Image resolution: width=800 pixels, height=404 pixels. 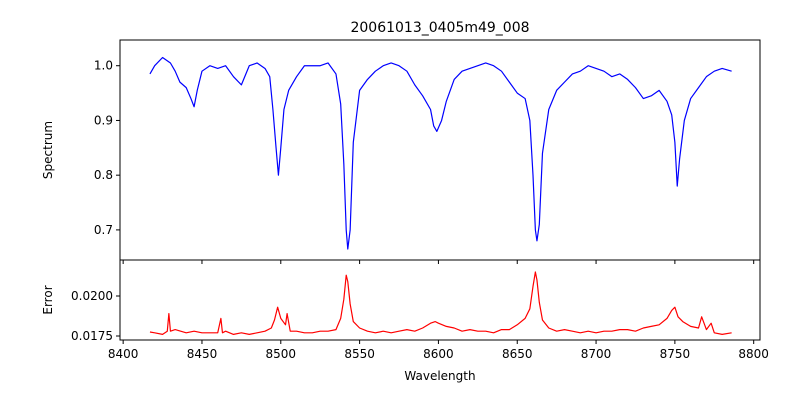 What do you see at coordinates (48, 299) in the screenshot?
I see `error-ylabel: Error` at bounding box center [48, 299].